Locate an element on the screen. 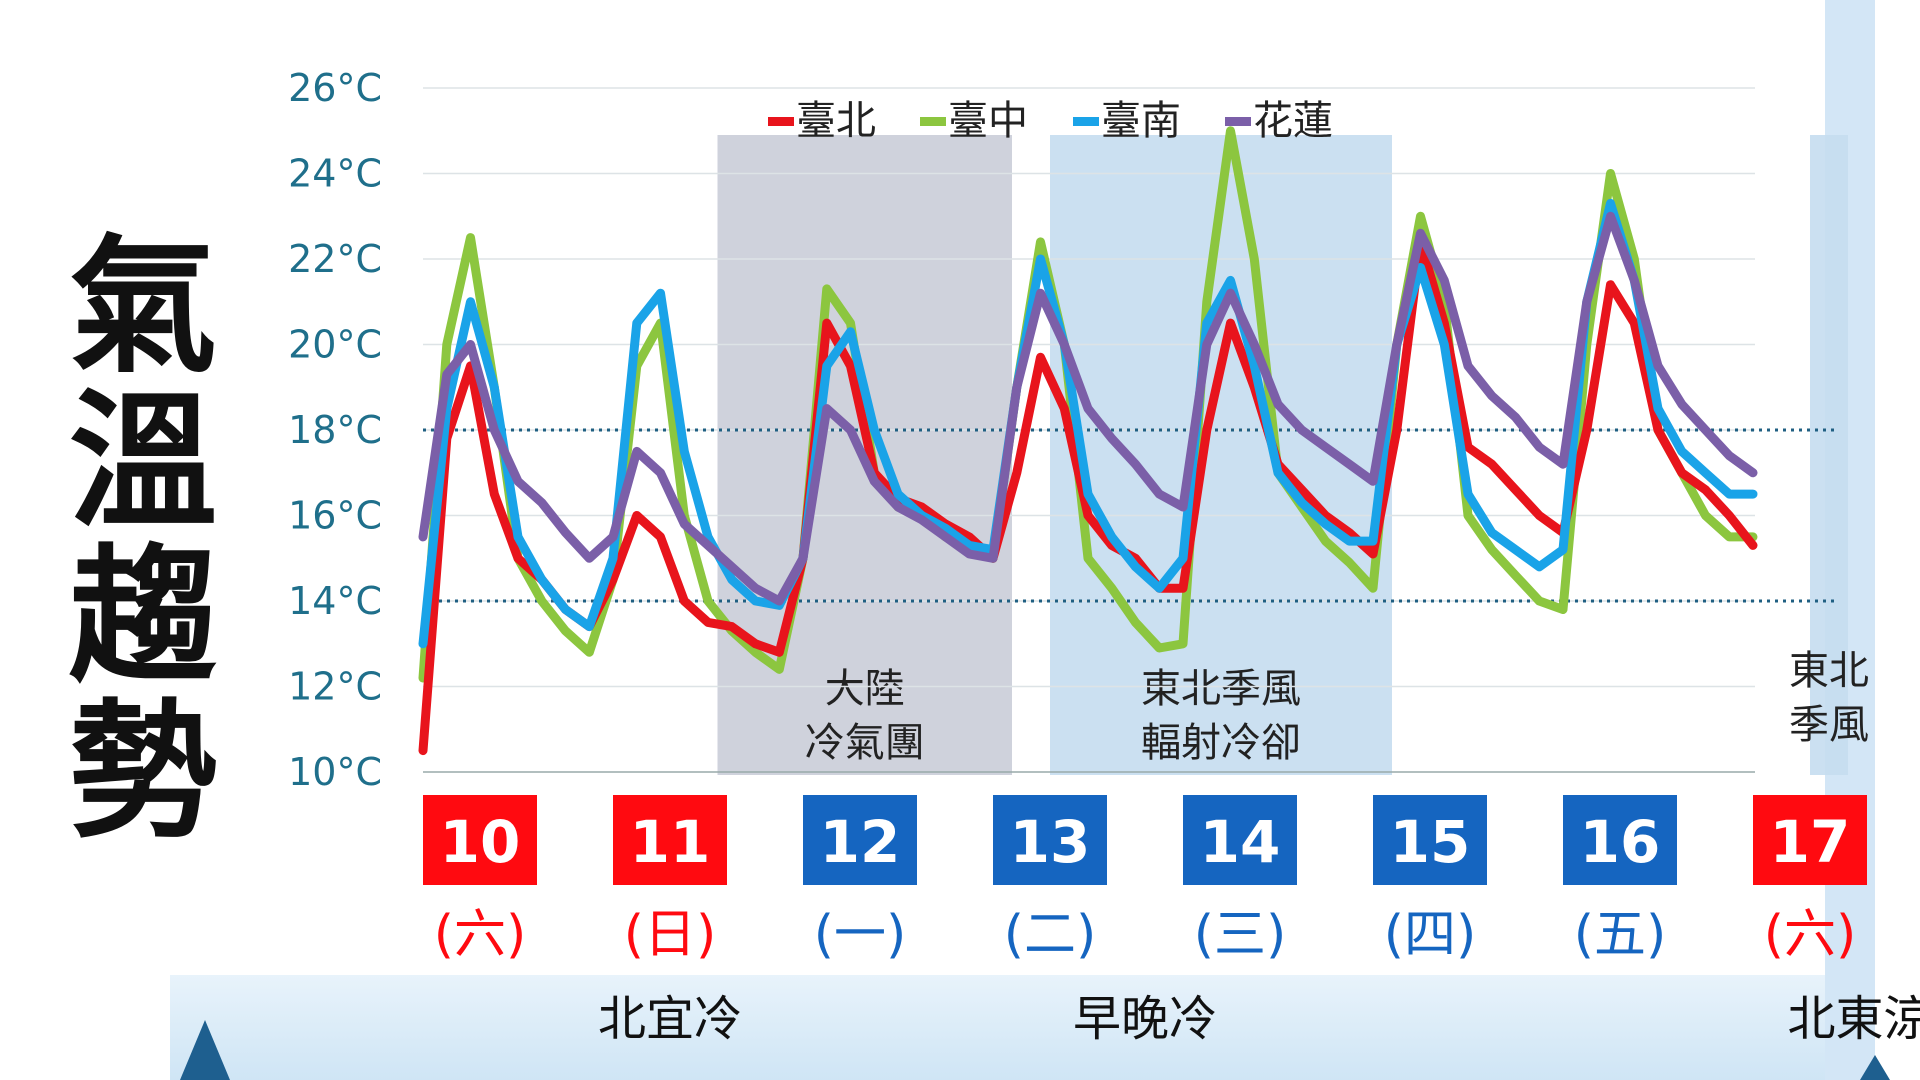  title-char: 勢 is located at coordinates (143, 772).